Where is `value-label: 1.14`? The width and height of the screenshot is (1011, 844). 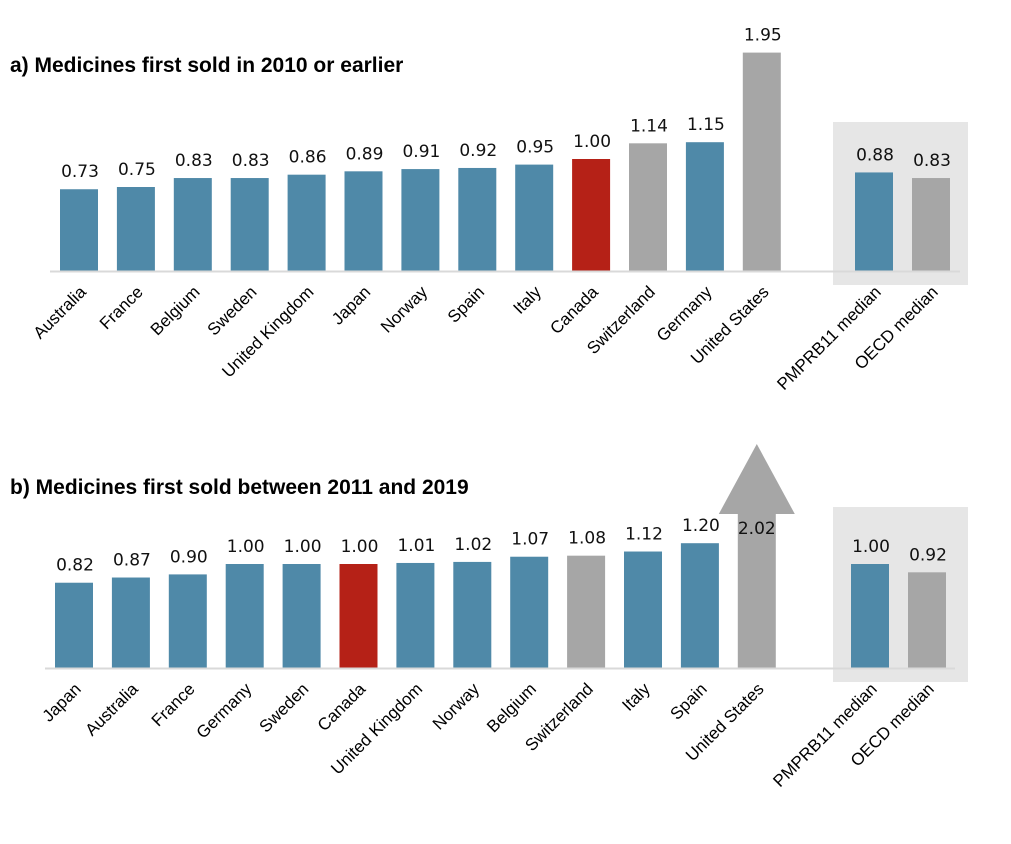
value-label: 1.14 is located at coordinates (649, 126).